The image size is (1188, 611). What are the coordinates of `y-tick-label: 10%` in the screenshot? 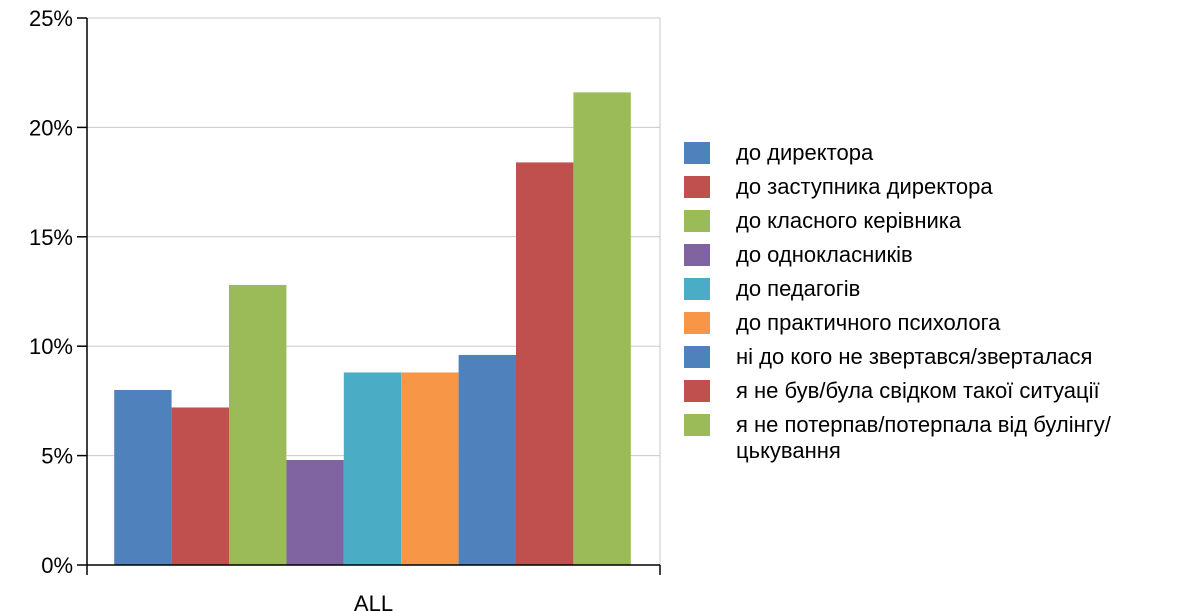 It's located at (51, 346).